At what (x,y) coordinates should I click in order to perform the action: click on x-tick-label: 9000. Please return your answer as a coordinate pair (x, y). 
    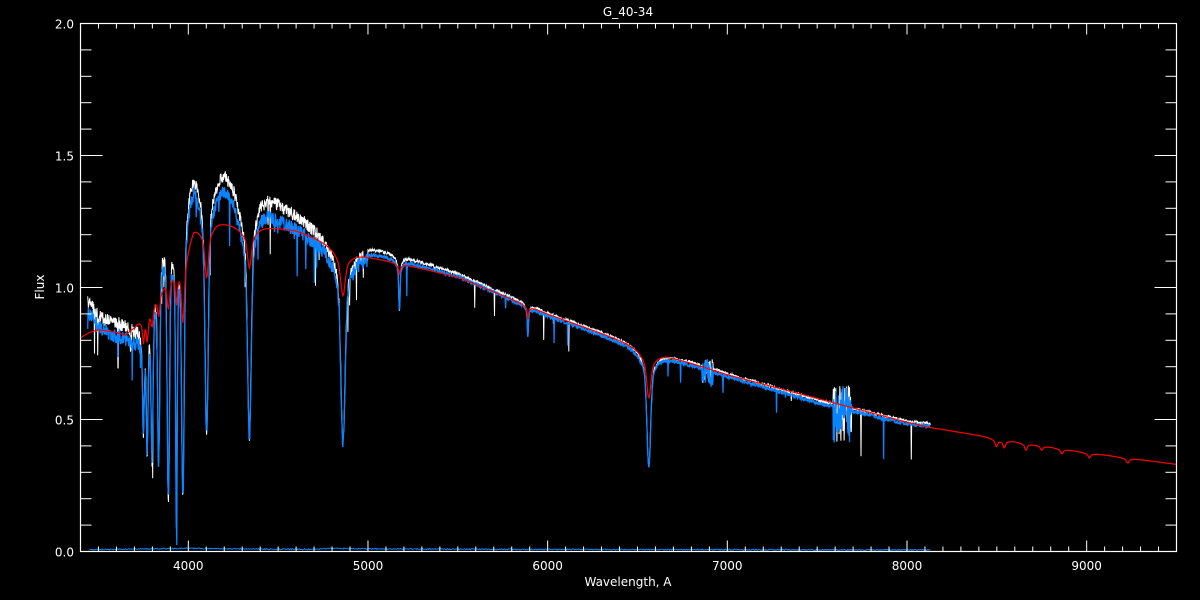
    Looking at the image, I should click on (1086, 566).